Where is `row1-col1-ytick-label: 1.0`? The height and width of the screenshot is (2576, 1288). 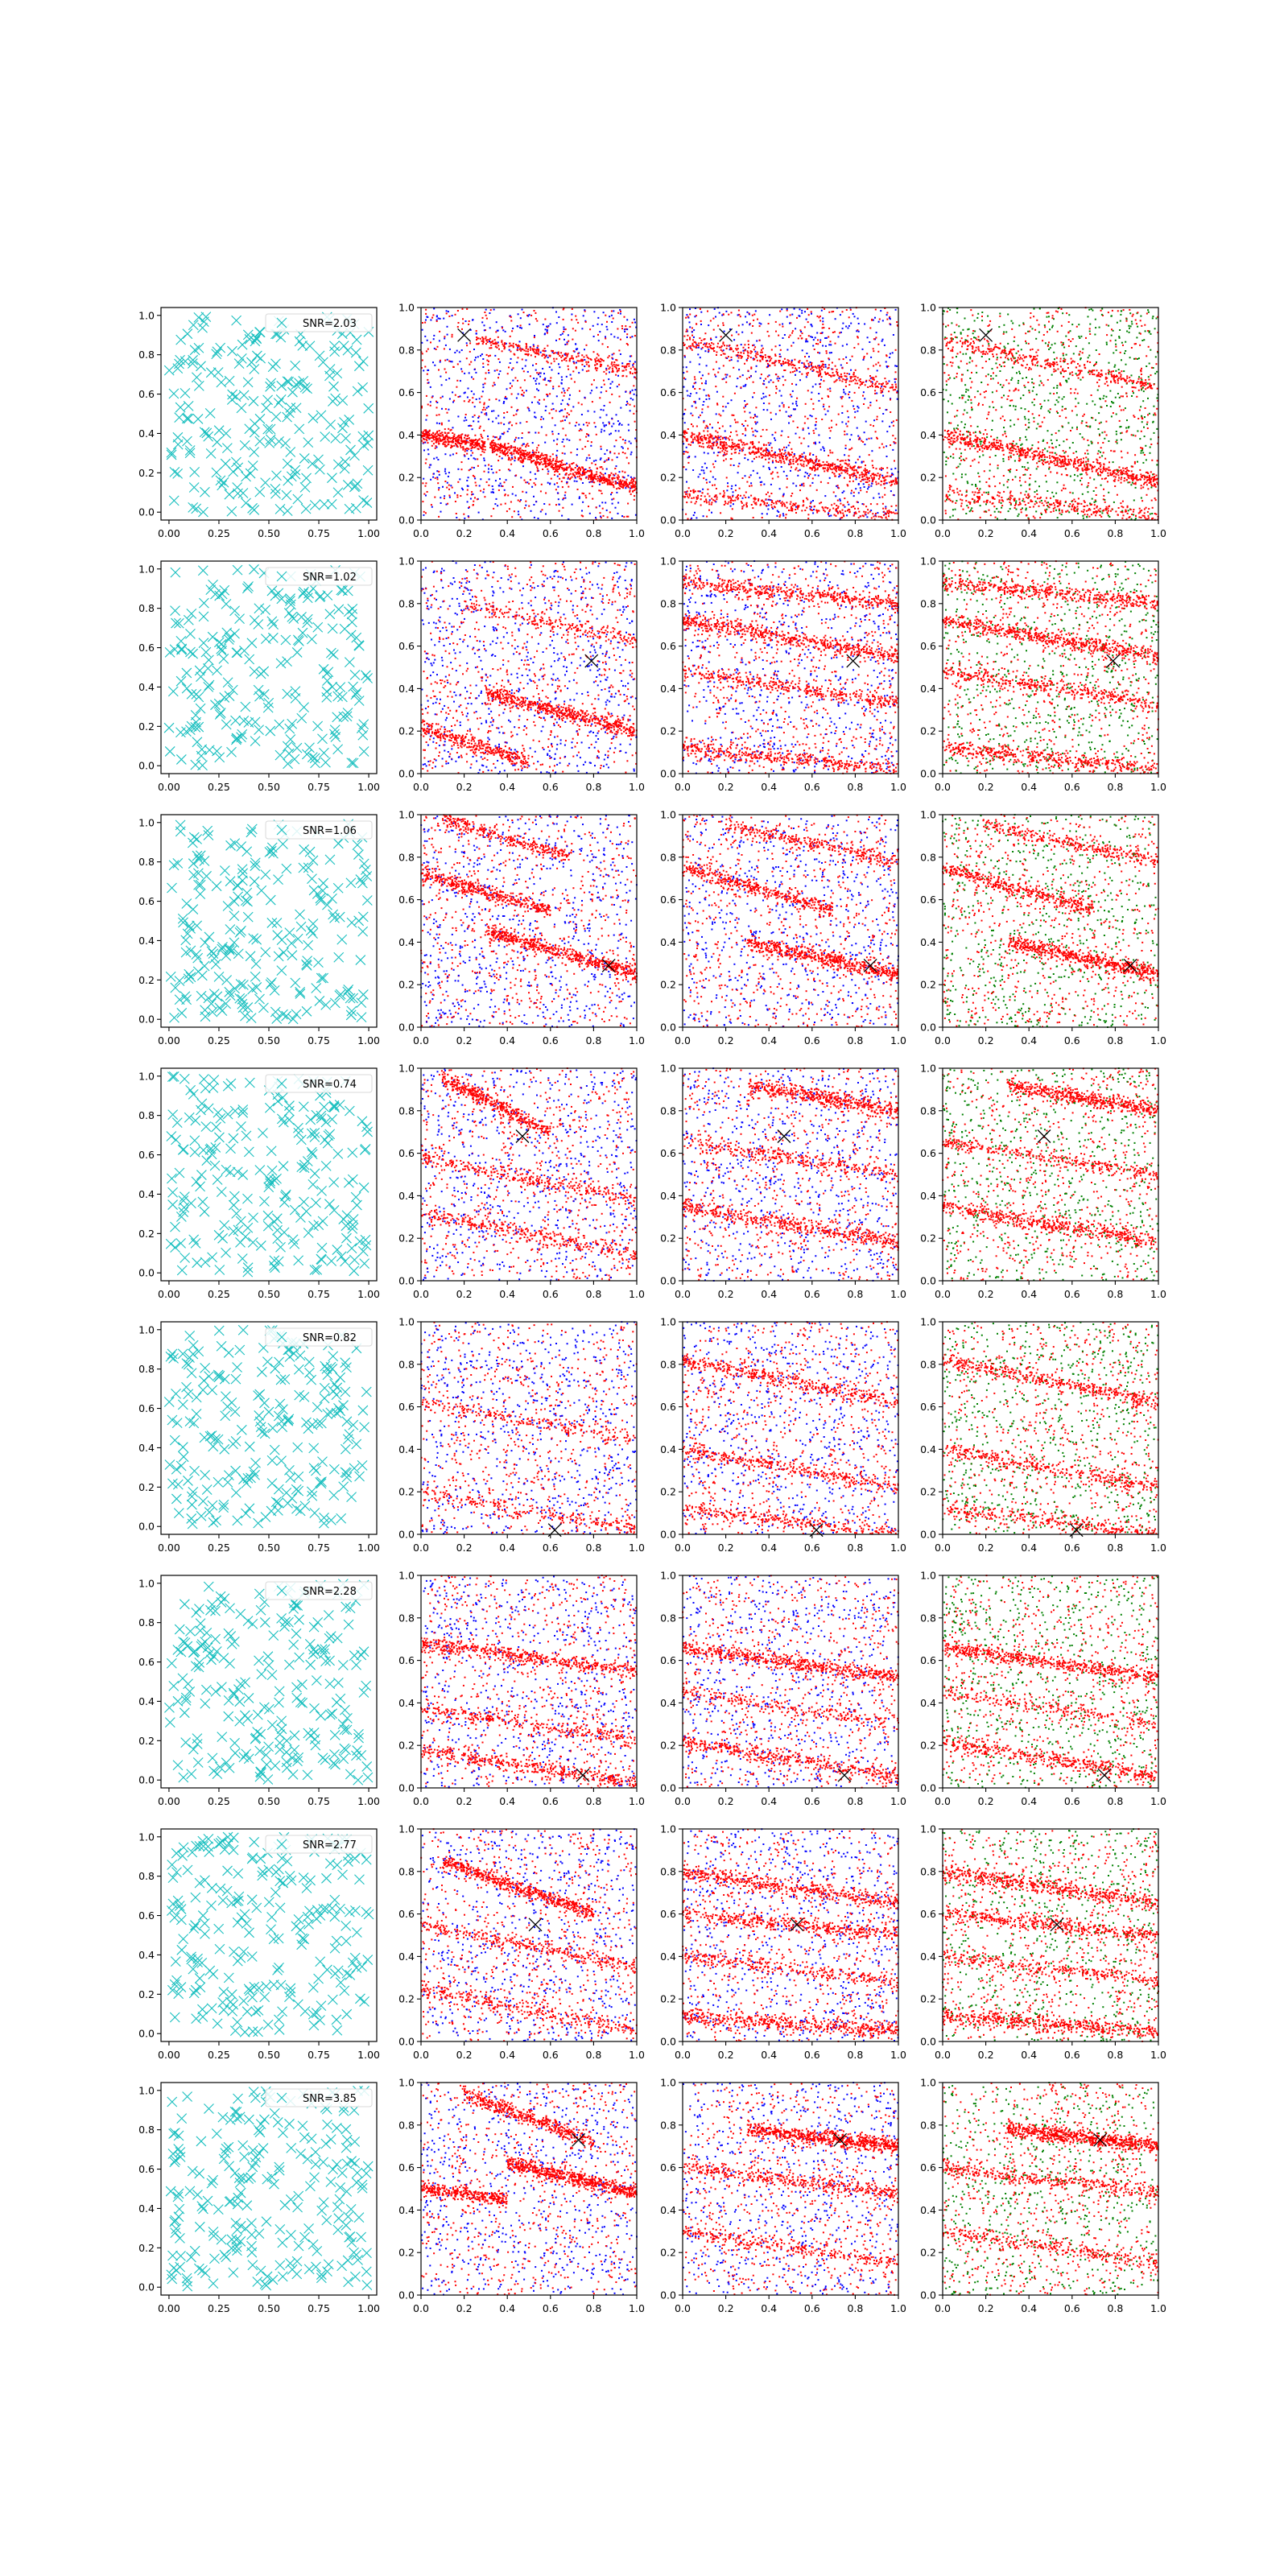 row1-col1-ytick-label: 1.0 is located at coordinates (146, 315).